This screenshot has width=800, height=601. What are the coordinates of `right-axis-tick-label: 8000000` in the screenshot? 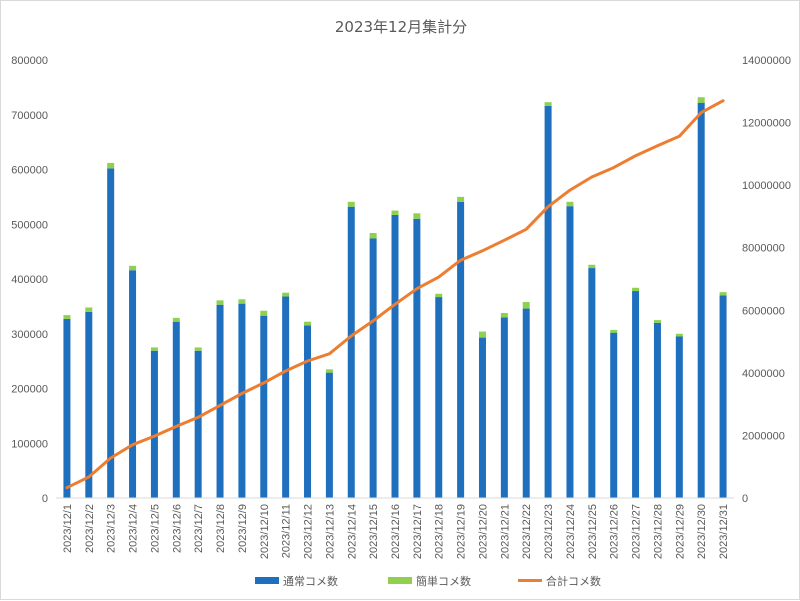 It's located at (763, 249).